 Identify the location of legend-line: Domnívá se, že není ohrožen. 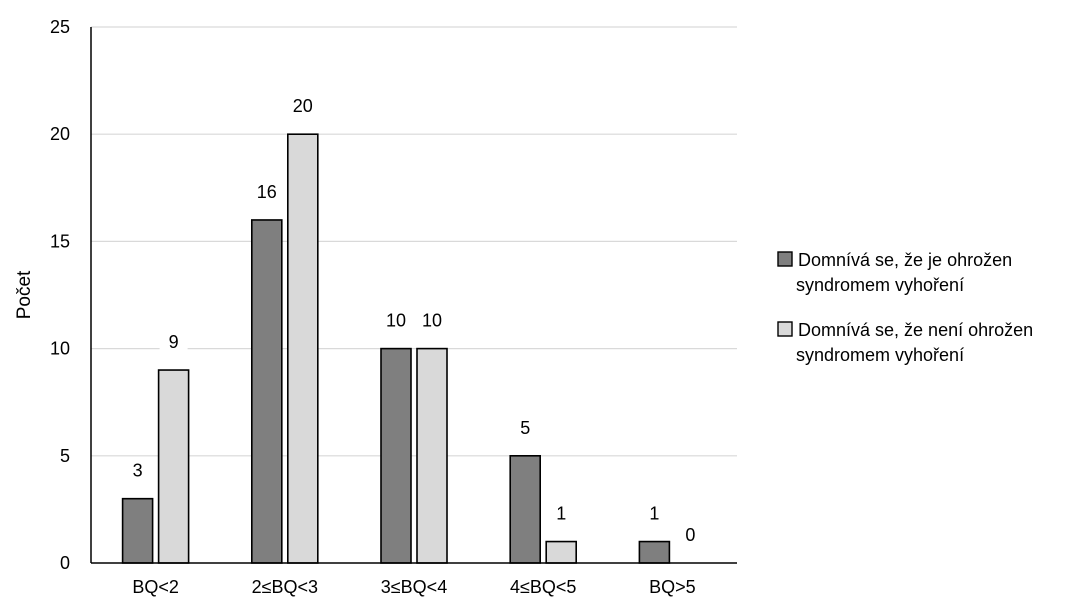
(915, 330).